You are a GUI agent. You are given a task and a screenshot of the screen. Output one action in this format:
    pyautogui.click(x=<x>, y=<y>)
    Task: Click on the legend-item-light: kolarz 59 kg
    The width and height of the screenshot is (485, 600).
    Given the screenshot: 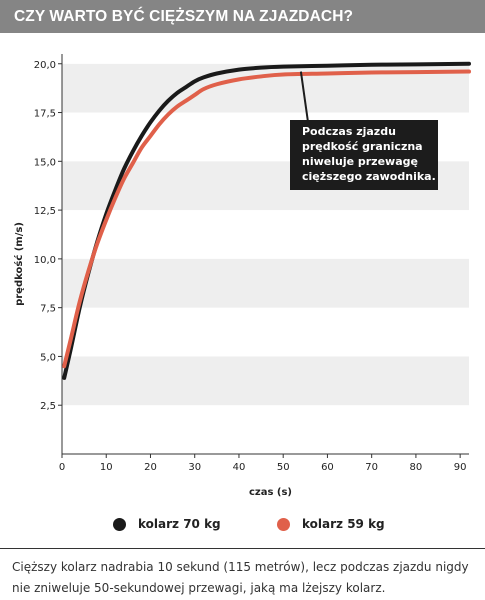 What is the action you would take?
    pyautogui.click(x=331, y=524)
    